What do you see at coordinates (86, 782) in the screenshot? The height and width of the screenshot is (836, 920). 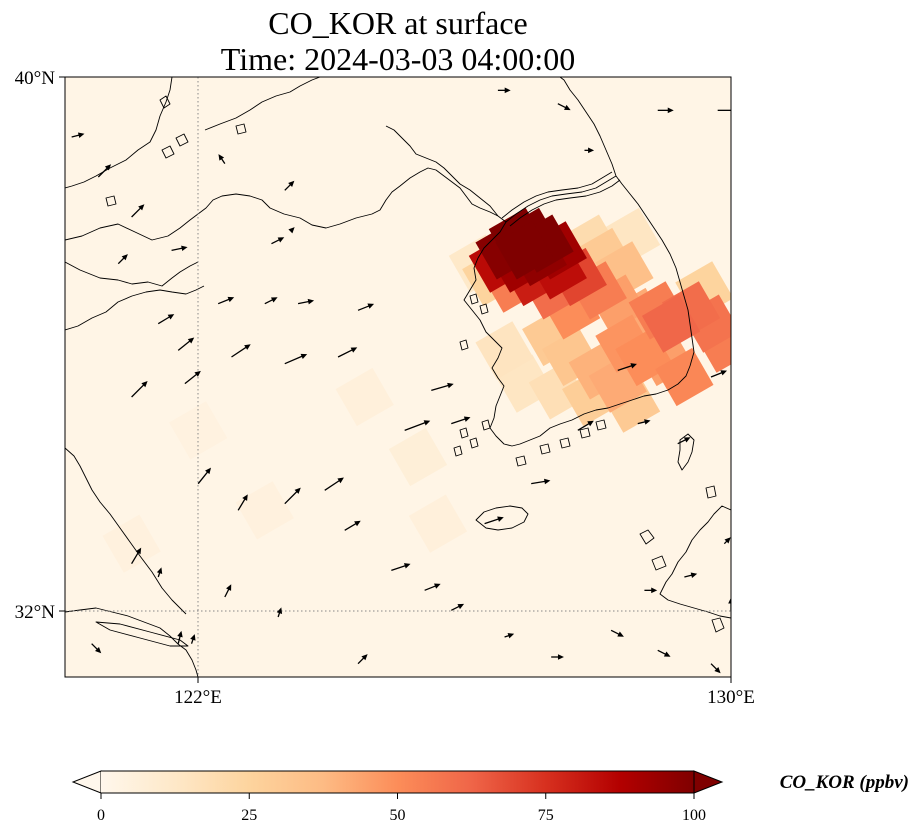 I see `colorbar-extend-low` at bounding box center [86, 782].